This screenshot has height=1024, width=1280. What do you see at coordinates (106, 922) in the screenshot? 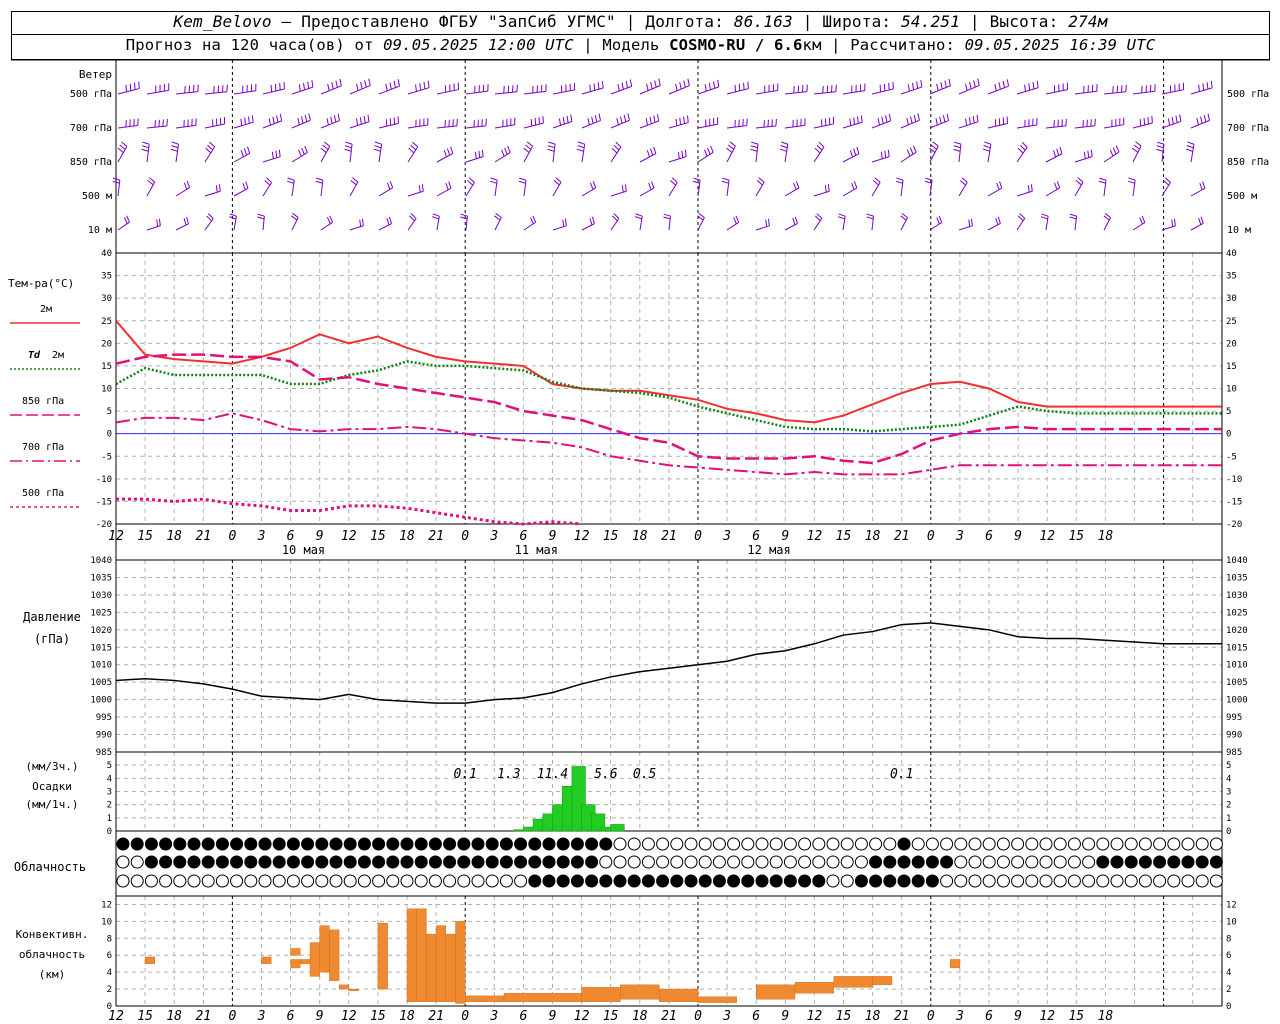
I see `conv-ytick: 10` at bounding box center [106, 922].